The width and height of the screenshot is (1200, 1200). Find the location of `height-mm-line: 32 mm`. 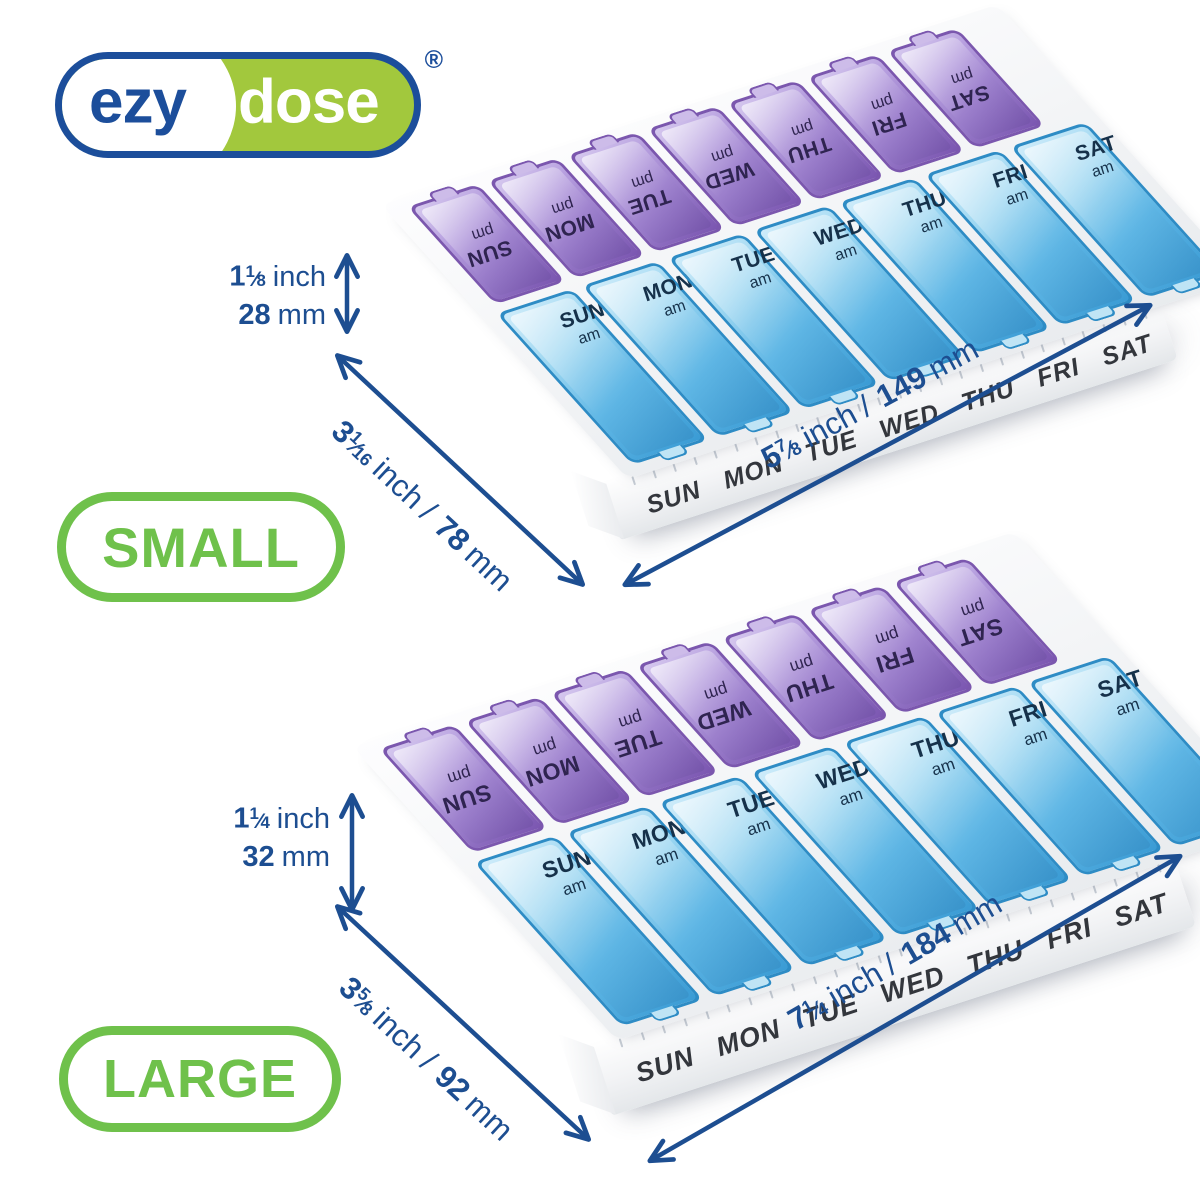

height-mm-line: 32 mm is located at coordinates (286, 857).